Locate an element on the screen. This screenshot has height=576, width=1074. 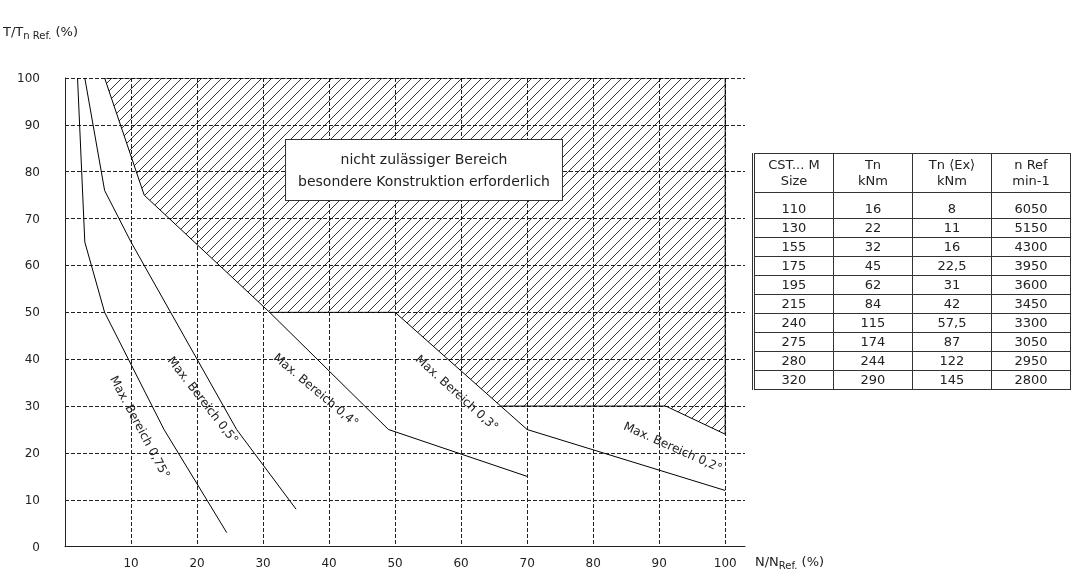
text: 320 is located at coordinates (794, 379).